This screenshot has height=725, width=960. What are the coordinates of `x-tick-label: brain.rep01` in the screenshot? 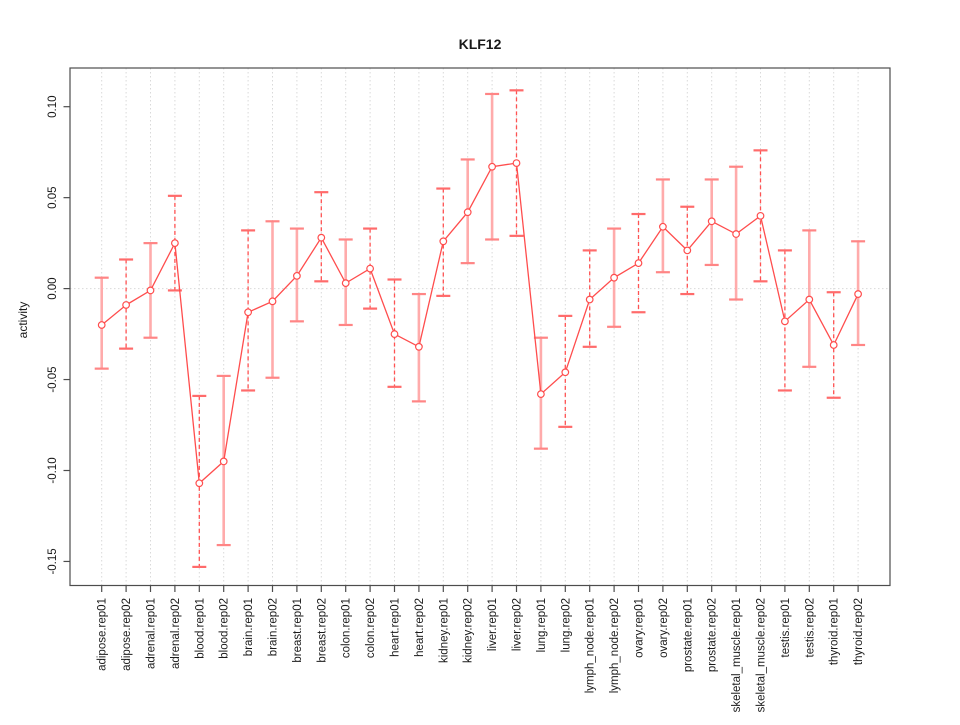 It's located at (249, 627).